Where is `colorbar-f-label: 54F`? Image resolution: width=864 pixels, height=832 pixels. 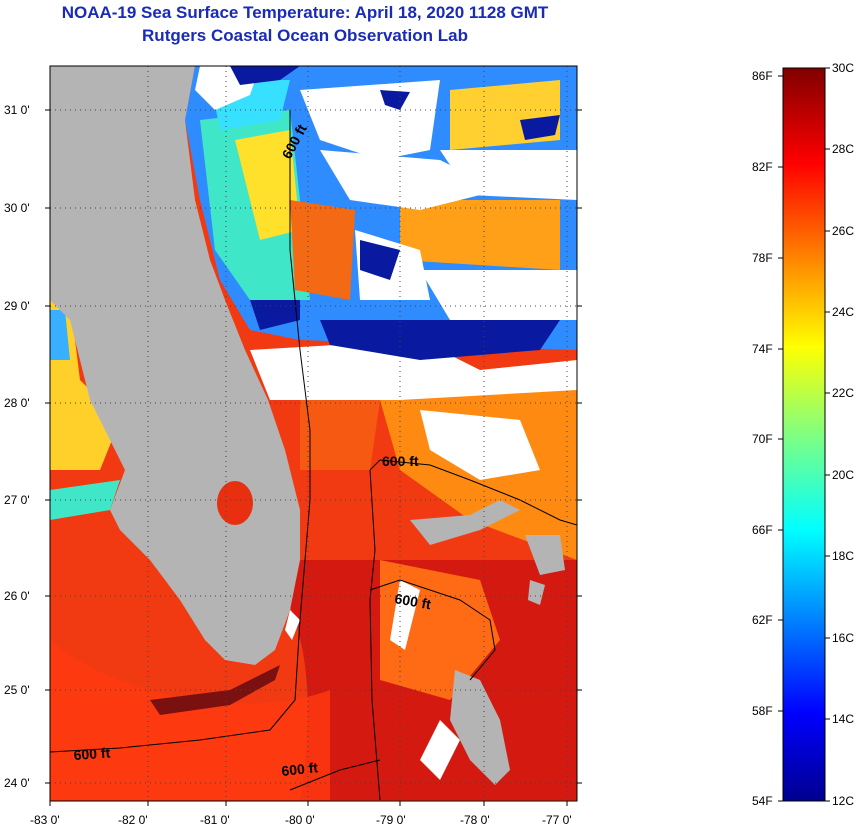 colorbar-f-label: 54F is located at coordinates (762, 801).